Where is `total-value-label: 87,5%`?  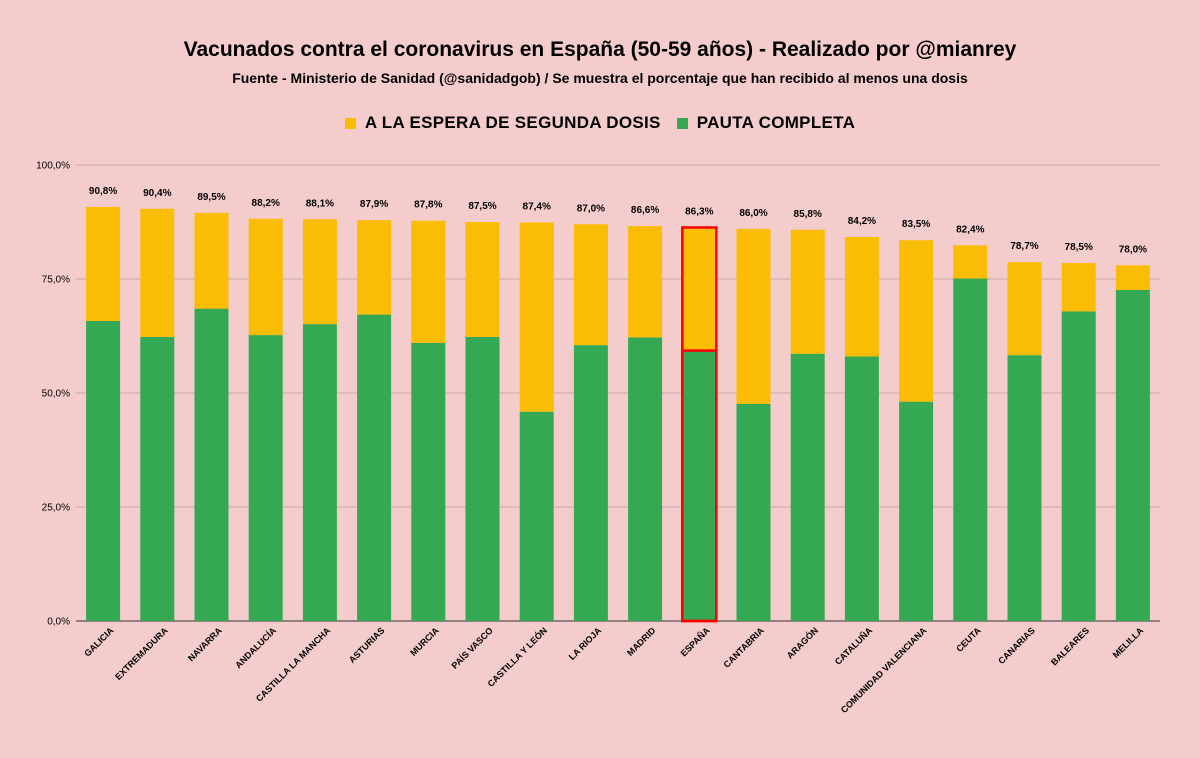
total-value-label: 87,5% is located at coordinates (482, 206).